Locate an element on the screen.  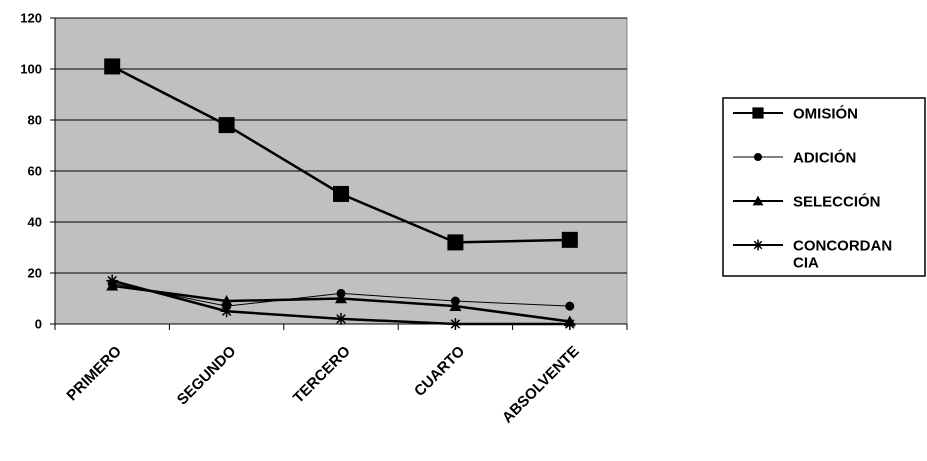
legend-label: SELECCIÓN is located at coordinates (837, 202).